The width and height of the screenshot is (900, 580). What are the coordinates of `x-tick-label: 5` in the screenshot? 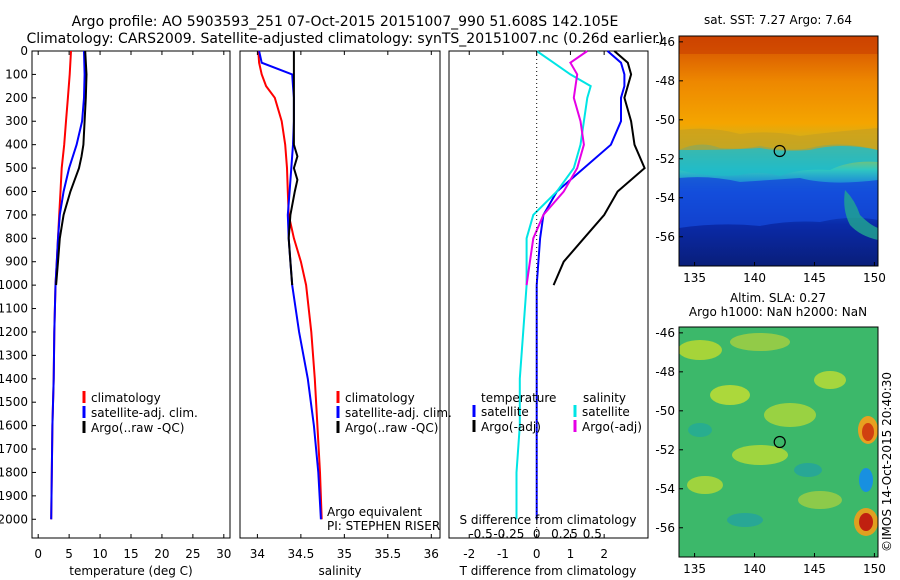 It's located at (69, 554).